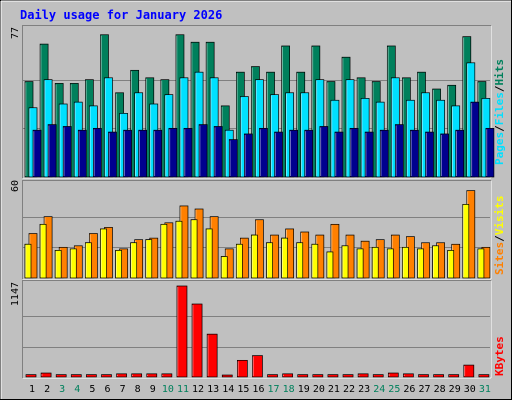 The image size is (512, 400). I want to click on scale-label-kbytes: 1147, so click(15, 294).